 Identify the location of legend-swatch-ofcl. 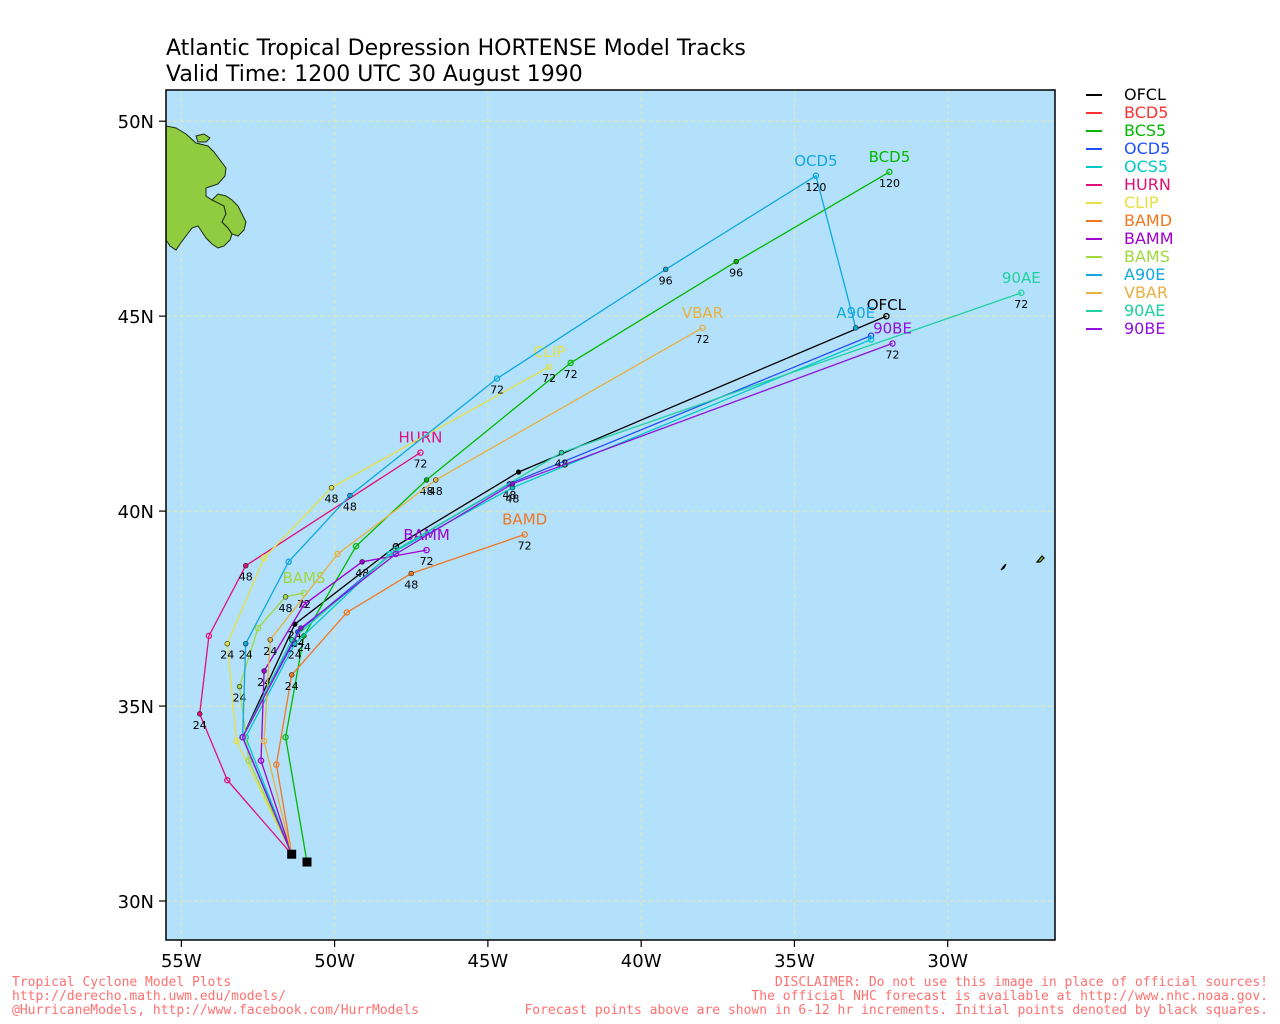
(1094, 95).